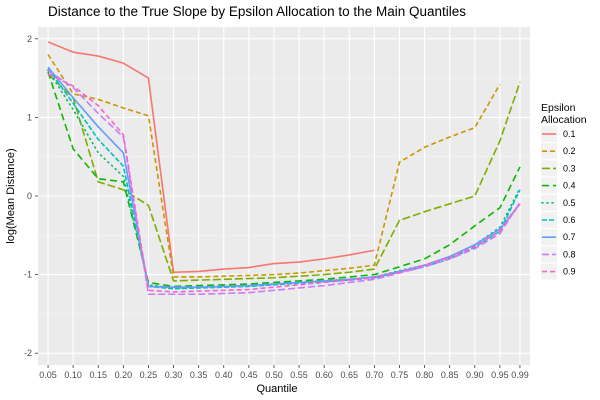  What do you see at coordinates (569, 168) in the screenshot?
I see `legend-label: 0.3` at bounding box center [569, 168].